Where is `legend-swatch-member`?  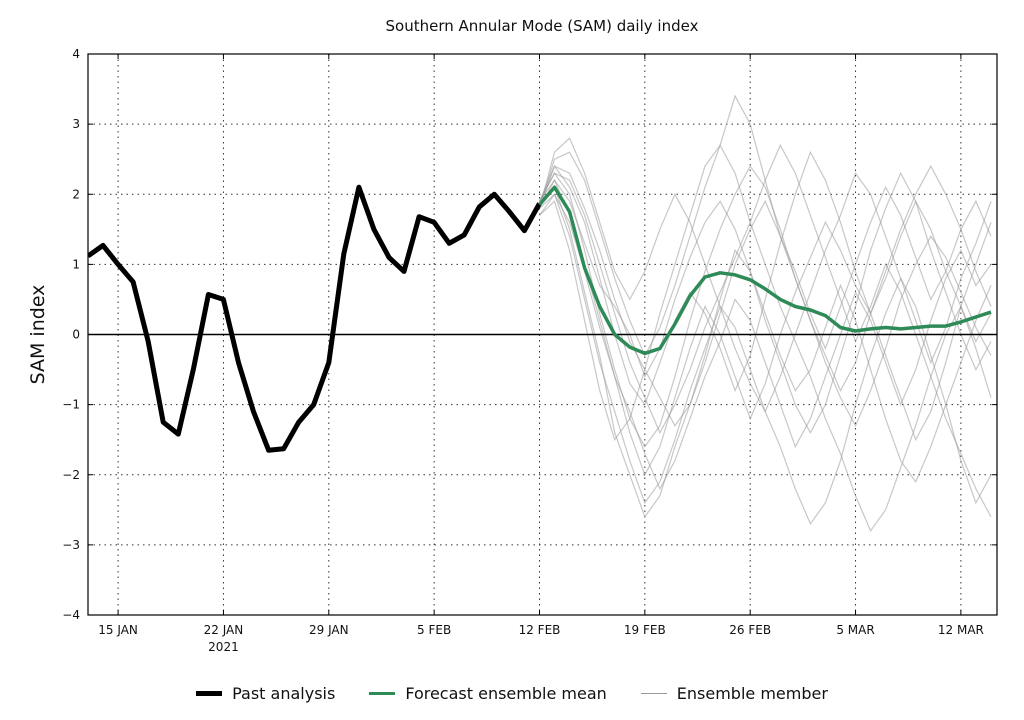 legend-swatch-member is located at coordinates (653, 693).